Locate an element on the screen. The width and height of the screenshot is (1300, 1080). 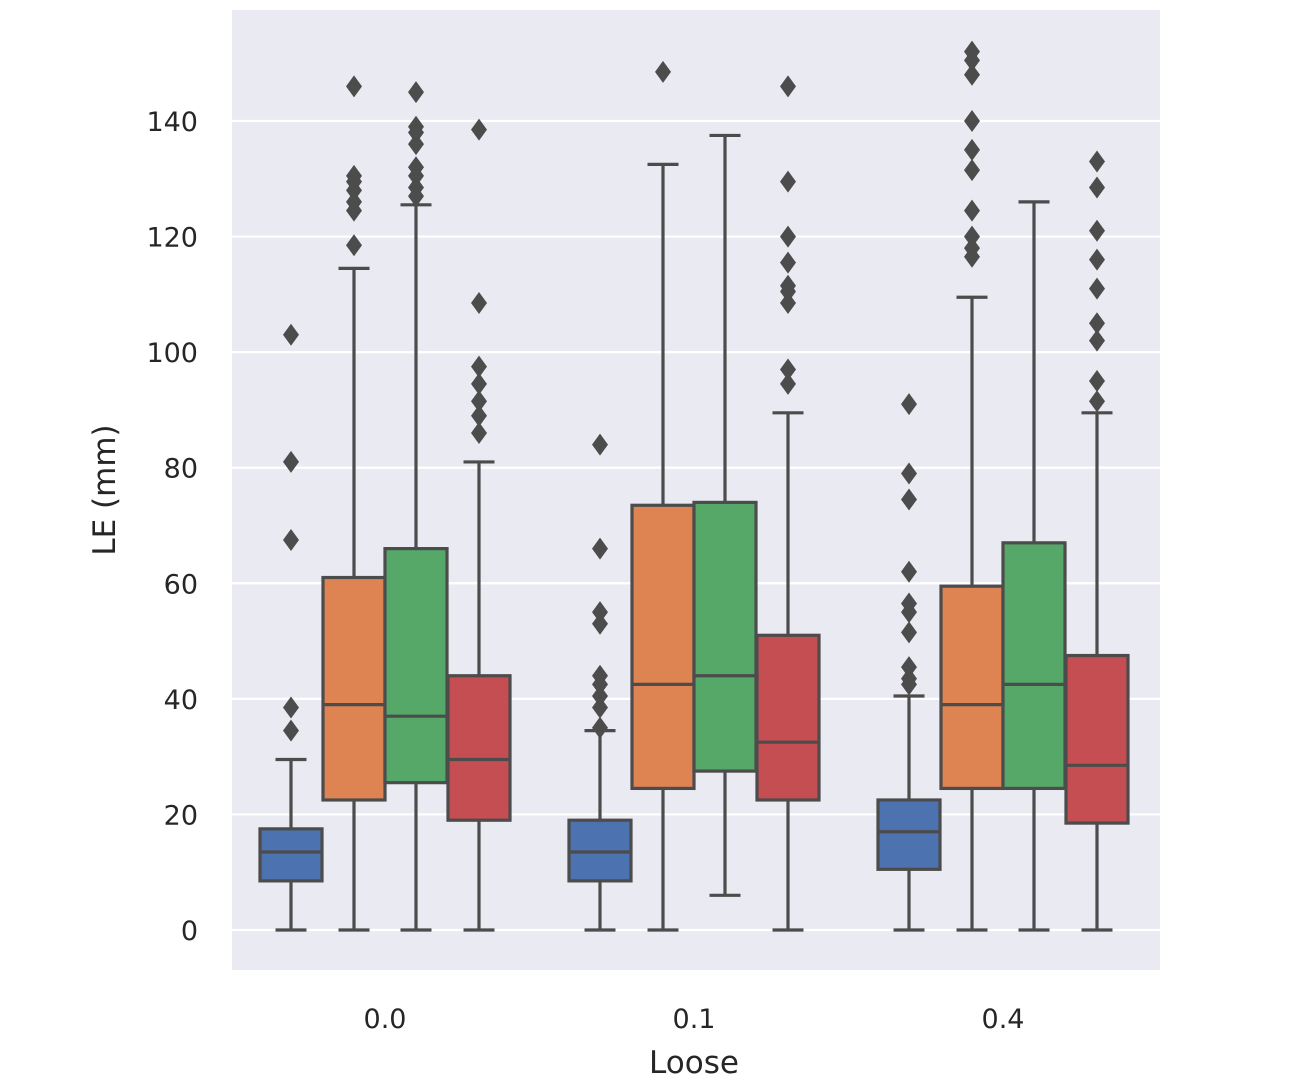
x-axis-label: Loose is located at coordinates (694, 1062).